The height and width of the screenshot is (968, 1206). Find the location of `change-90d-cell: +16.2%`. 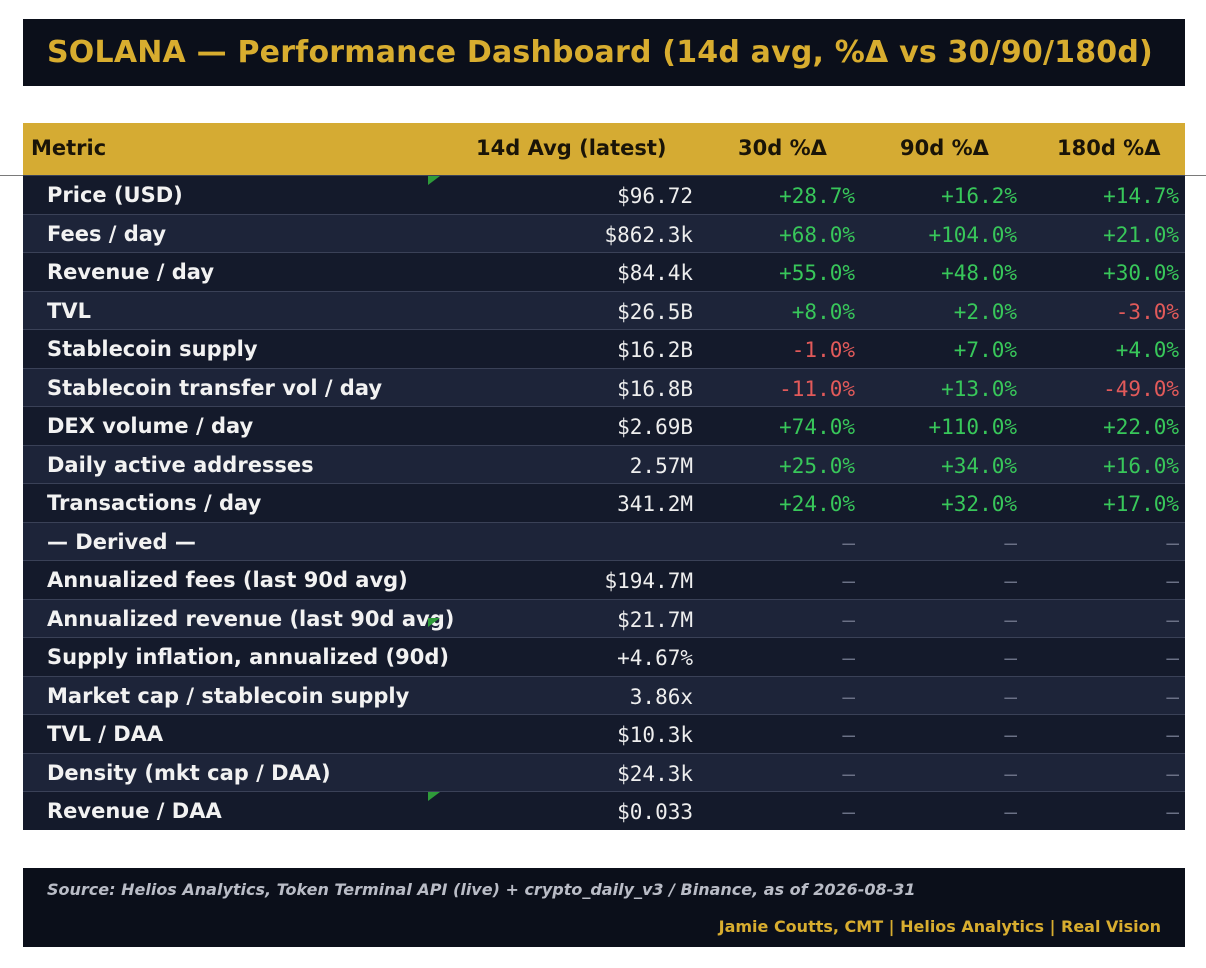

change-90d-cell: +16.2% is located at coordinates (979, 196).